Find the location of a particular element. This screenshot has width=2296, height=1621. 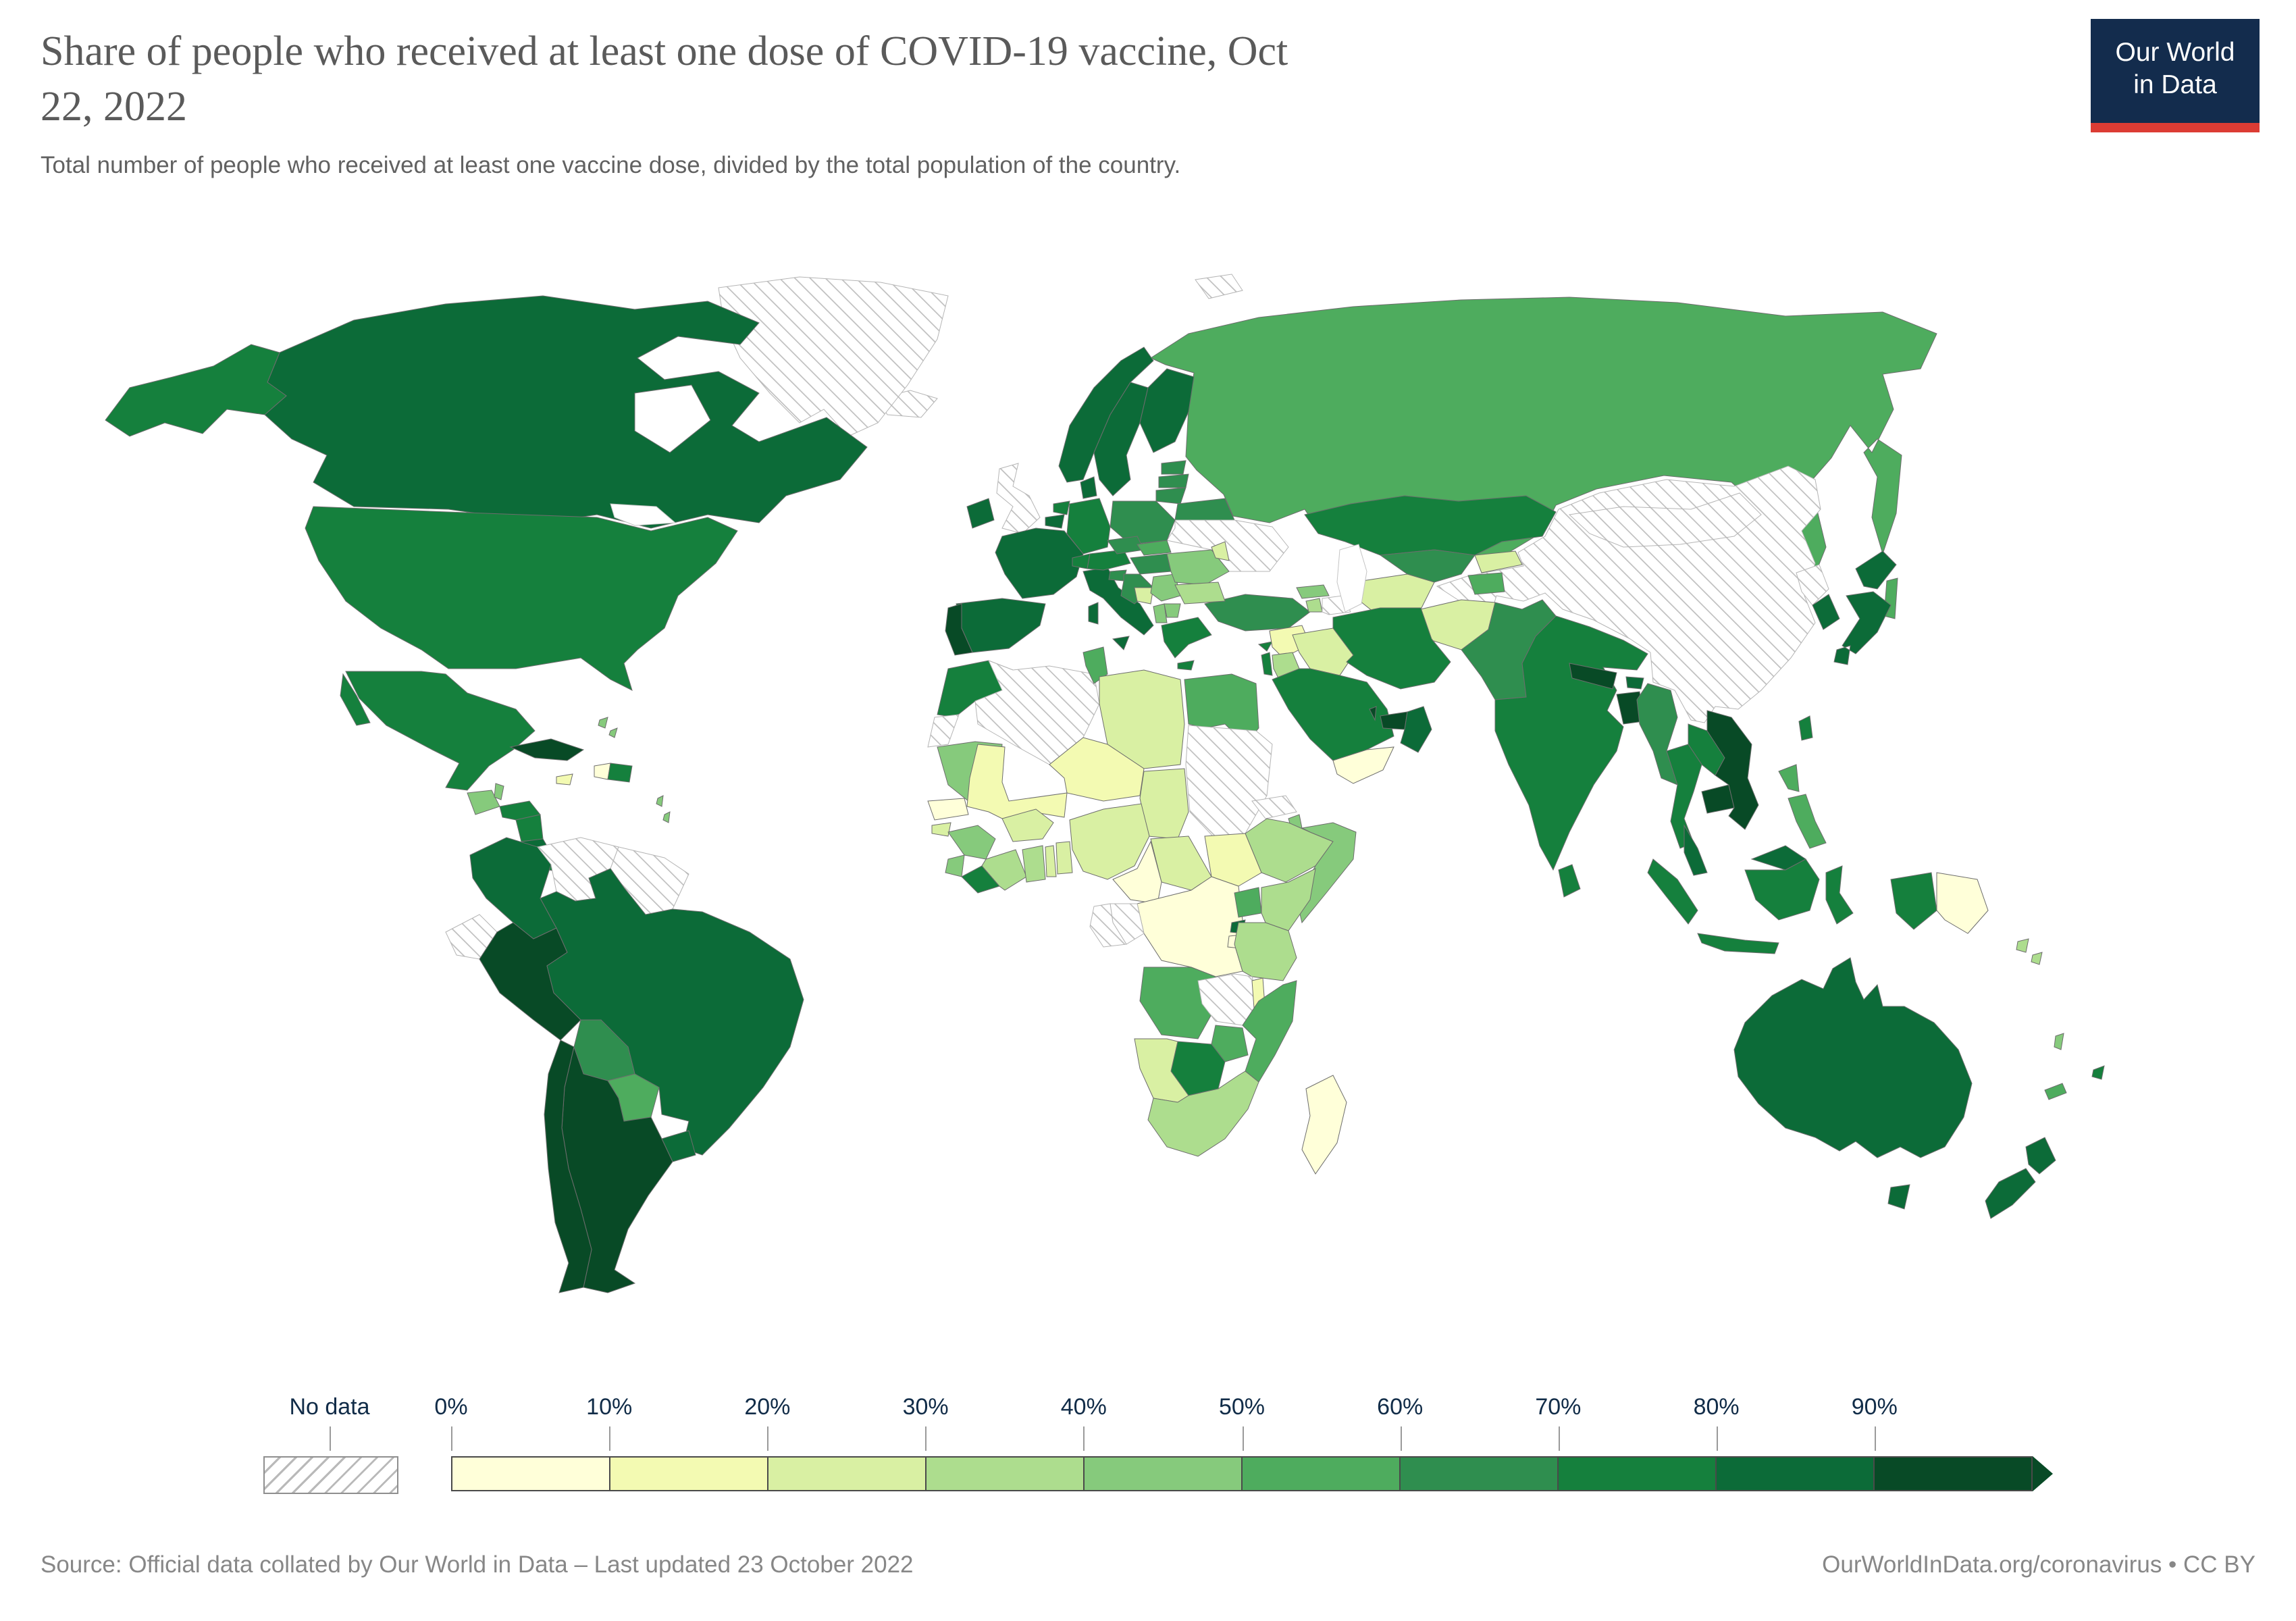

country-guinea_bissau: Guinea-Bissau — 20-30% is located at coordinates (941, 829).